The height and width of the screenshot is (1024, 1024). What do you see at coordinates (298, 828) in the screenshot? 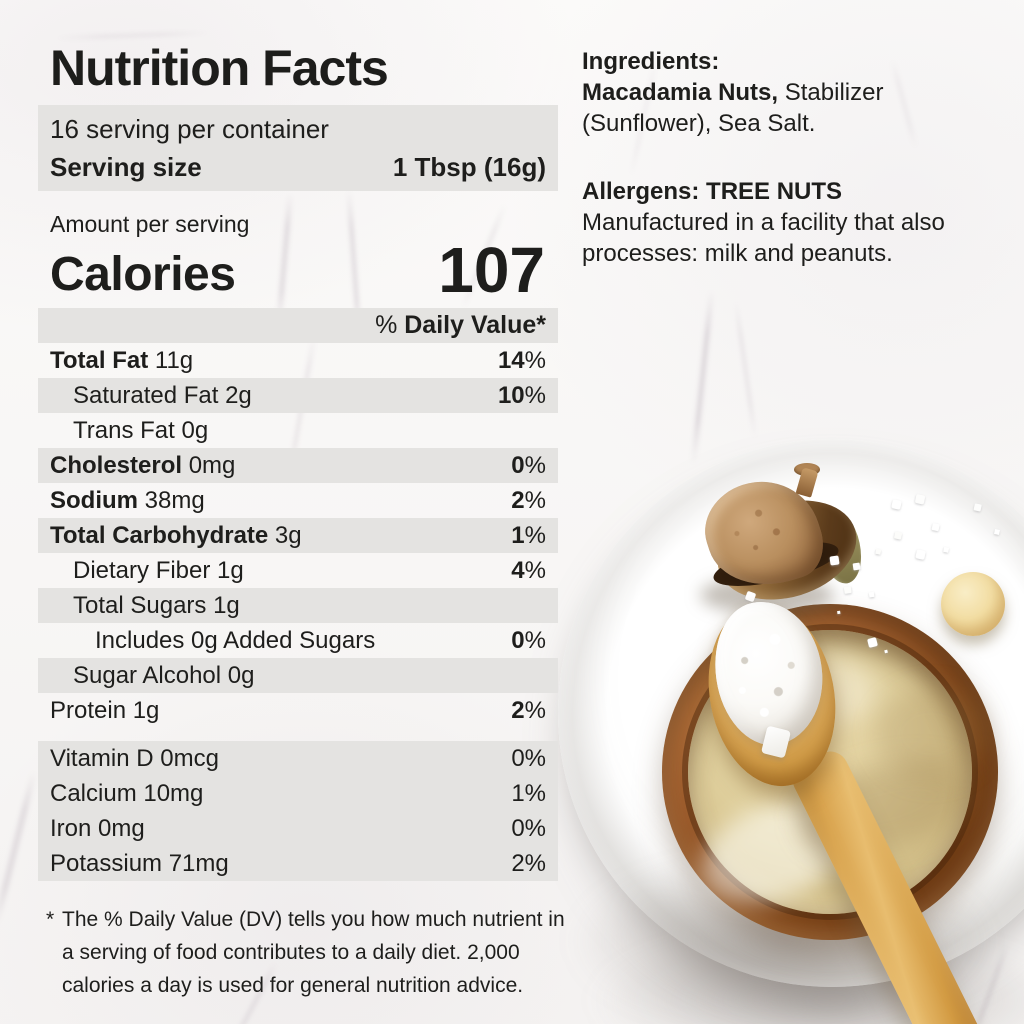
I see `row-iron: Iron 0mg 0%` at bounding box center [298, 828].